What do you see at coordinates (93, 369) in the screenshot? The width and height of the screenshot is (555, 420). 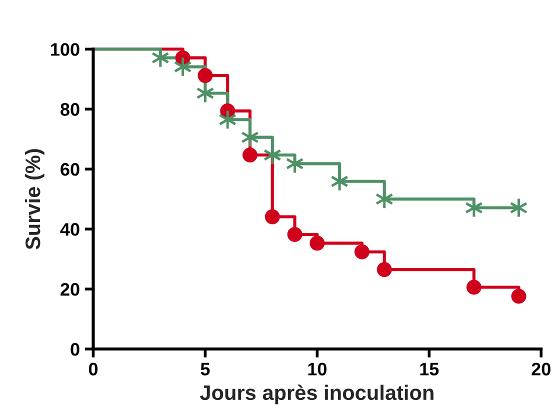 I see `x-tick-label: 0` at bounding box center [93, 369].